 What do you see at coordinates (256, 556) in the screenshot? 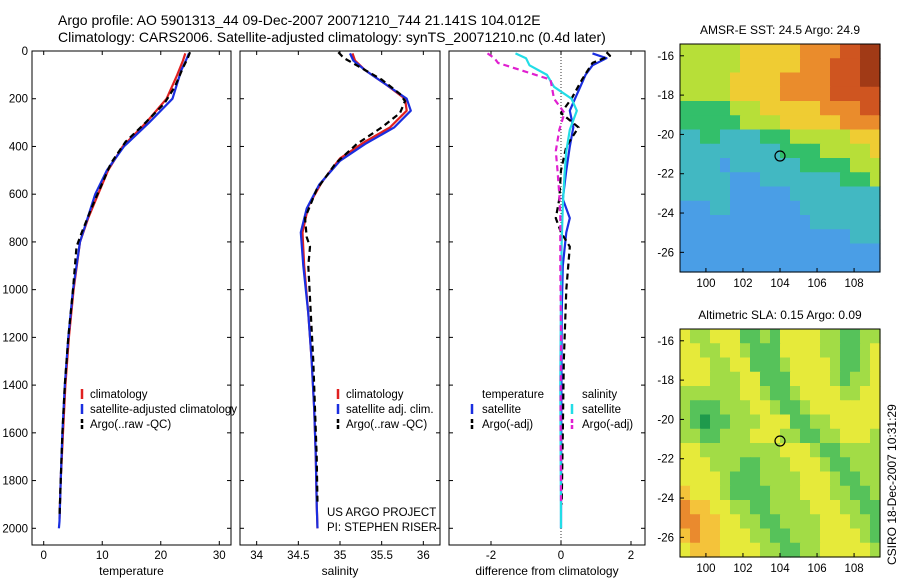
I see `x-tick-label: 34` at bounding box center [256, 556].